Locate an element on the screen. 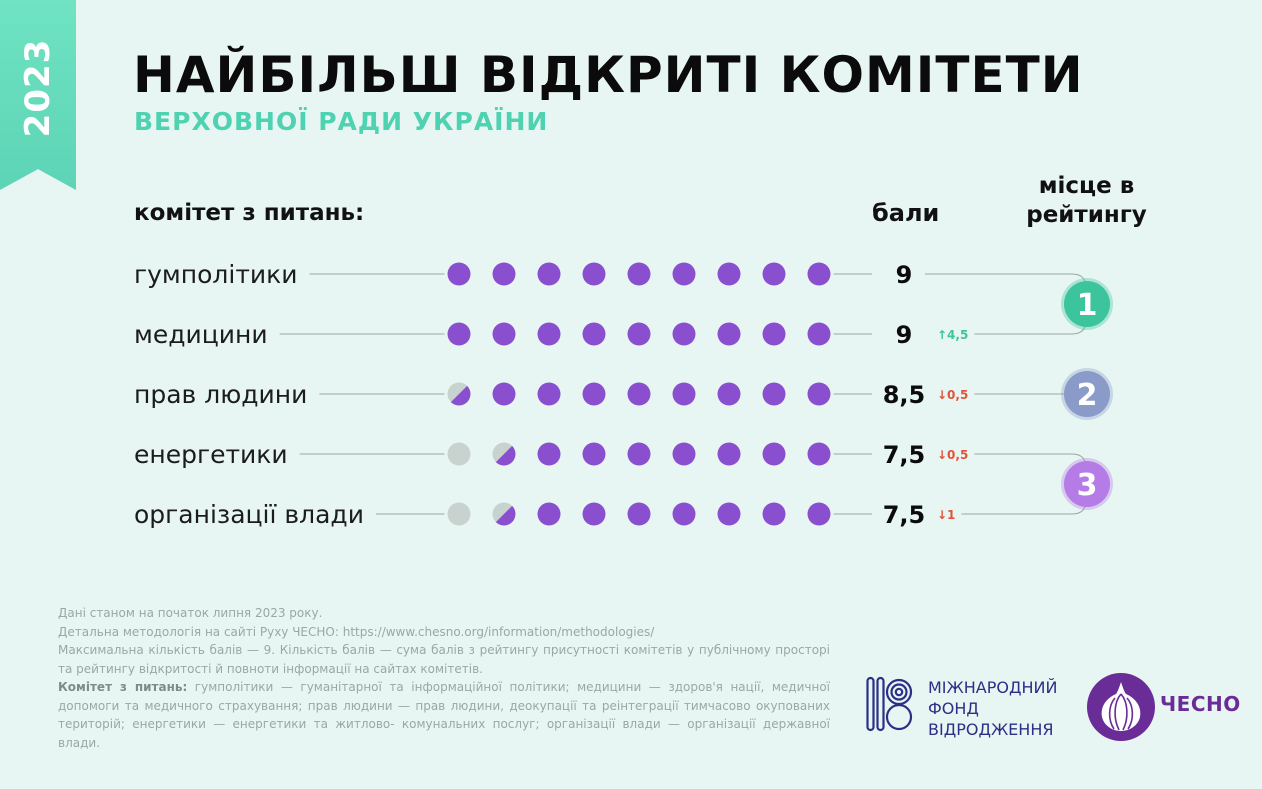 Image resolution: width=1262 pixels, height=789 pixels. rank-column-header: місце в рейтингу is located at coordinates (1086, 200).